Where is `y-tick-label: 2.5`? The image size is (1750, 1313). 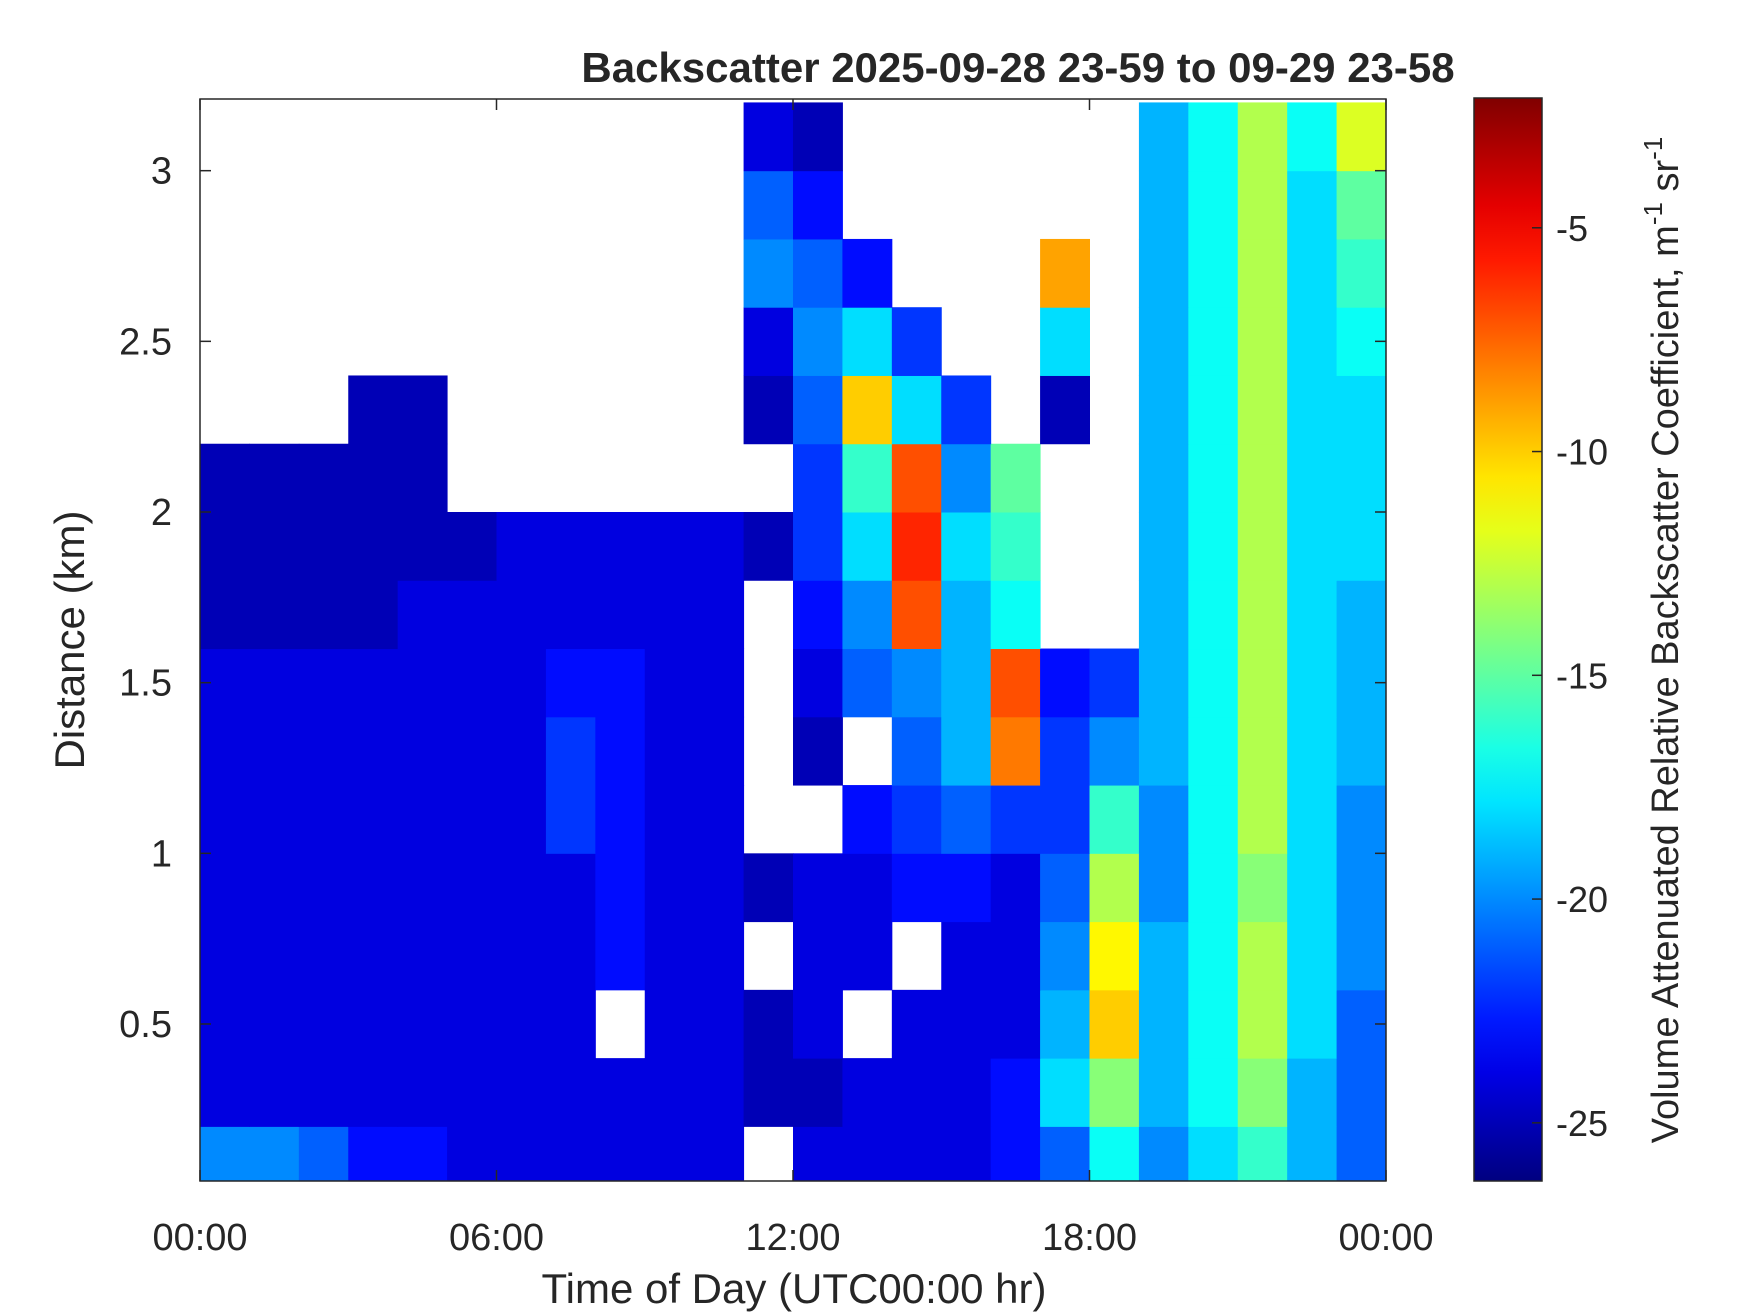
y-tick-label: 2.5 is located at coordinates (145, 342).